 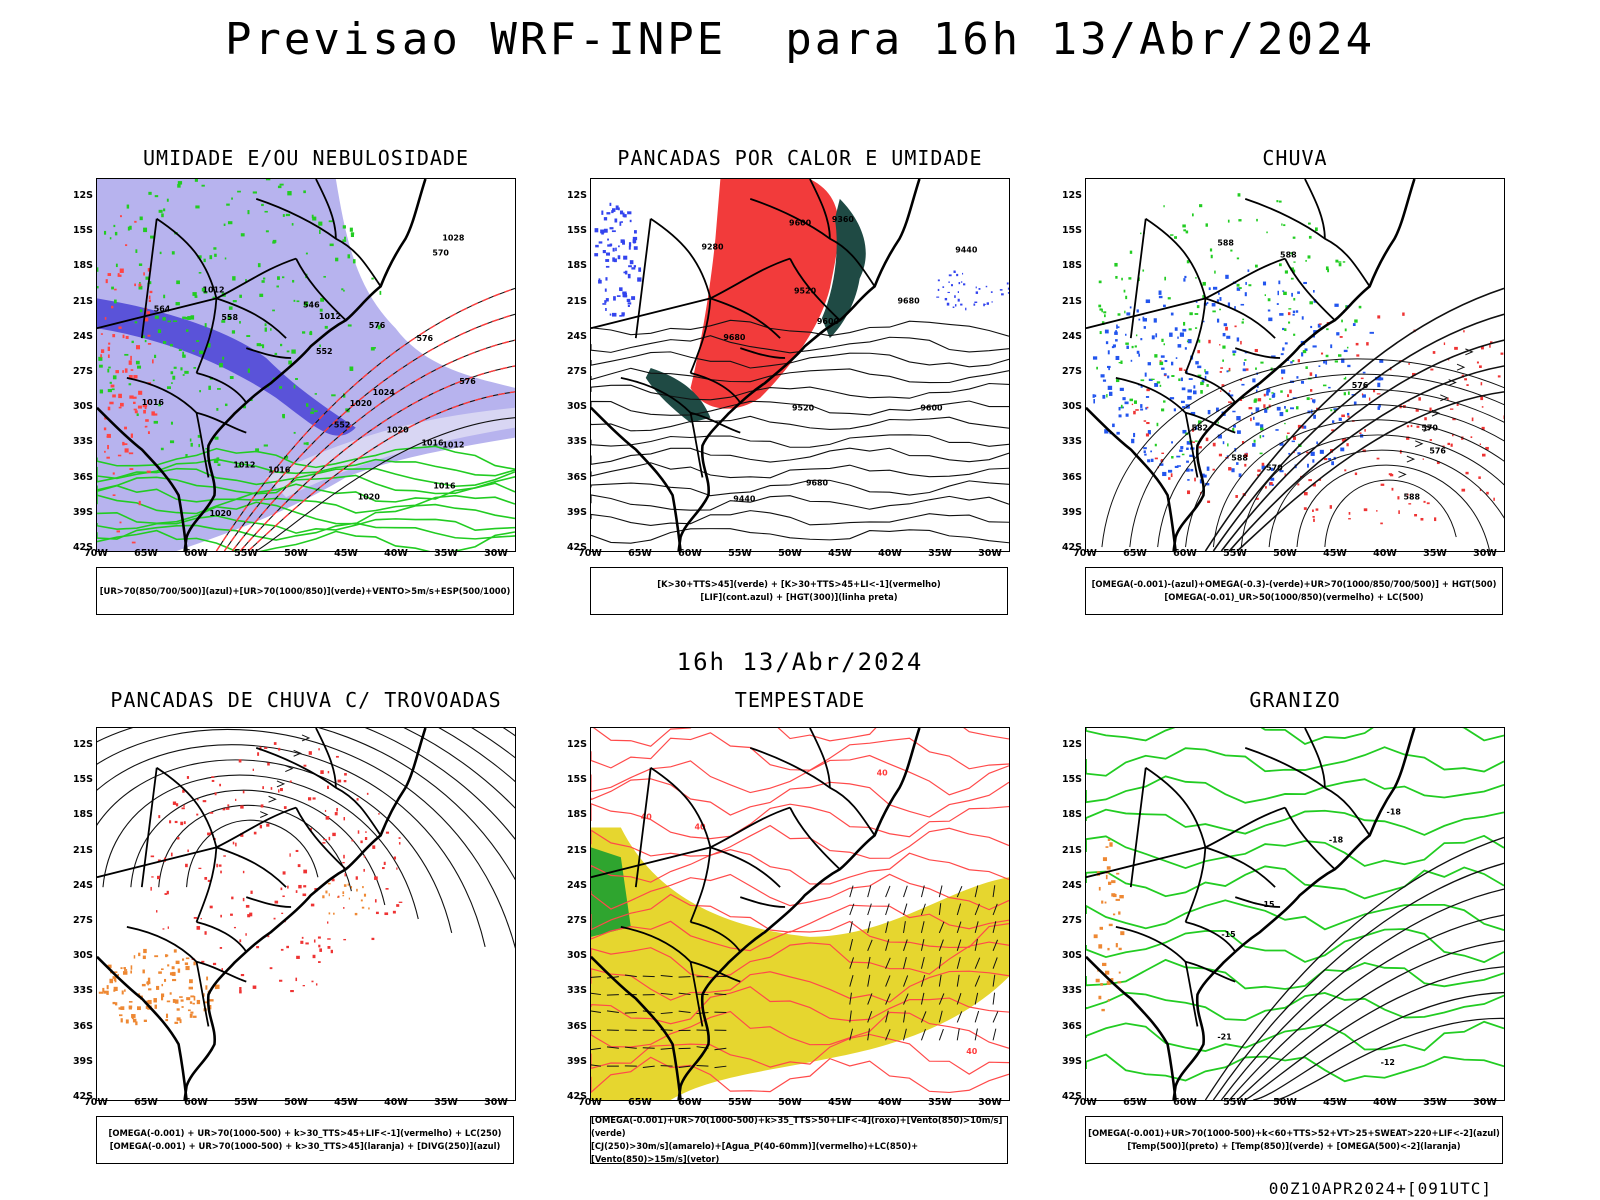 What do you see at coordinates (800, 700) in the screenshot?
I see `panel-title-tempestade: TEMPESTADE` at bounding box center [800, 700].